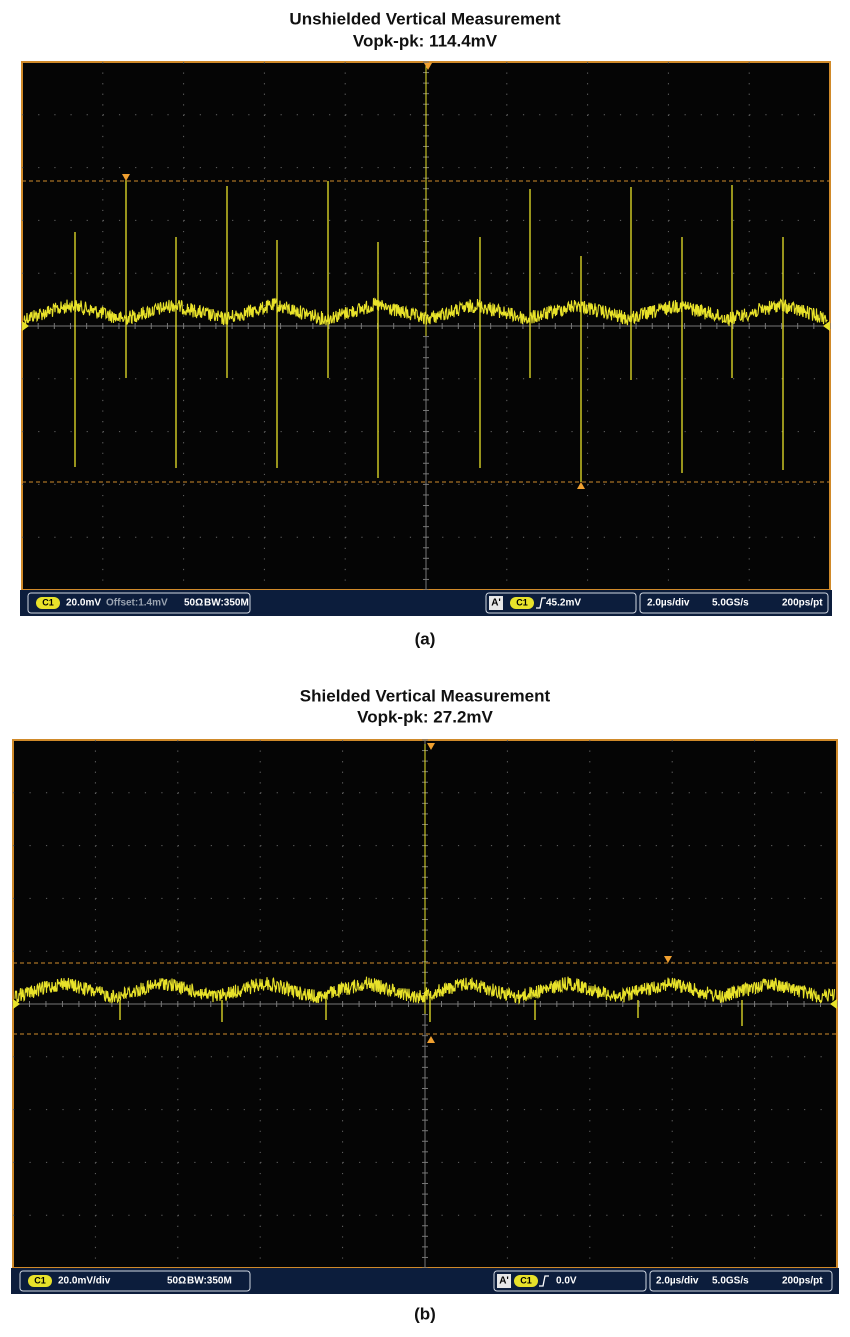 The height and width of the screenshot is (1337, 850). Describe the element at coordinates (424, 18) in the screenshot. I see `title: Unshielded Vertical Measurement` at that location.